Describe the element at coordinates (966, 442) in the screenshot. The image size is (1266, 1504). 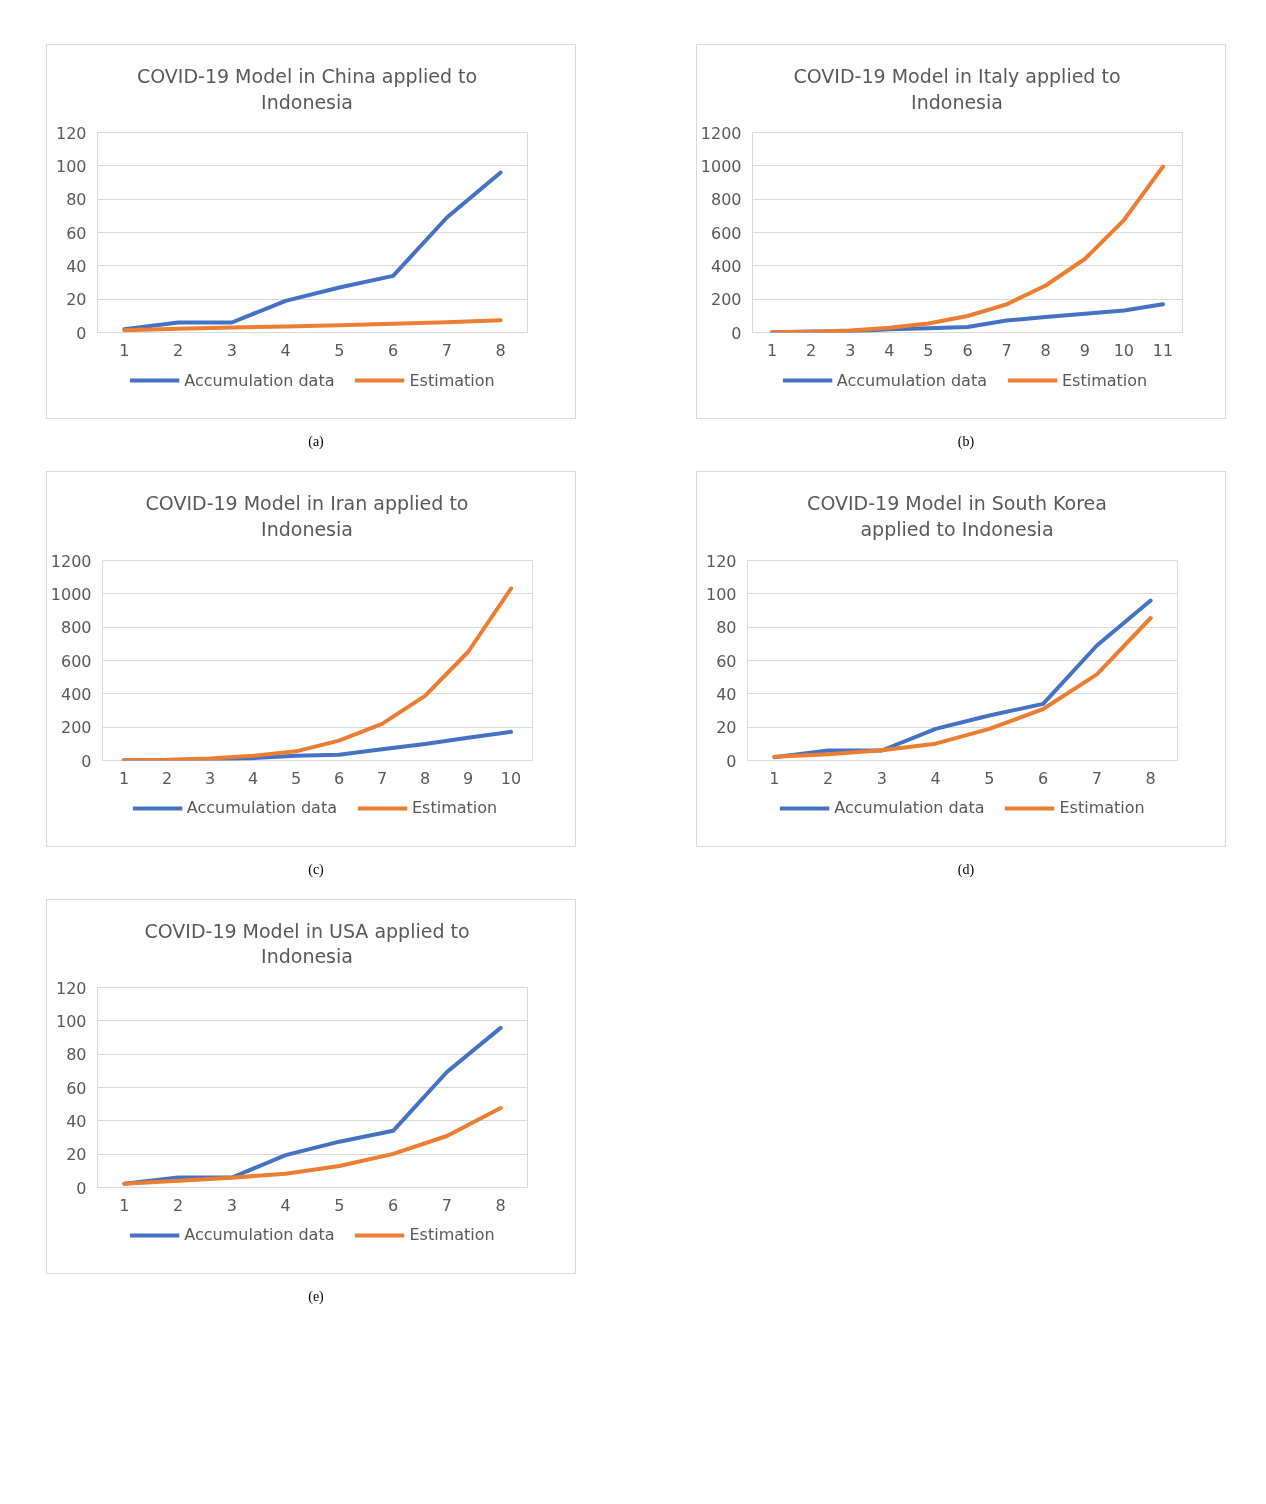
I see `text: (b)` at that location.